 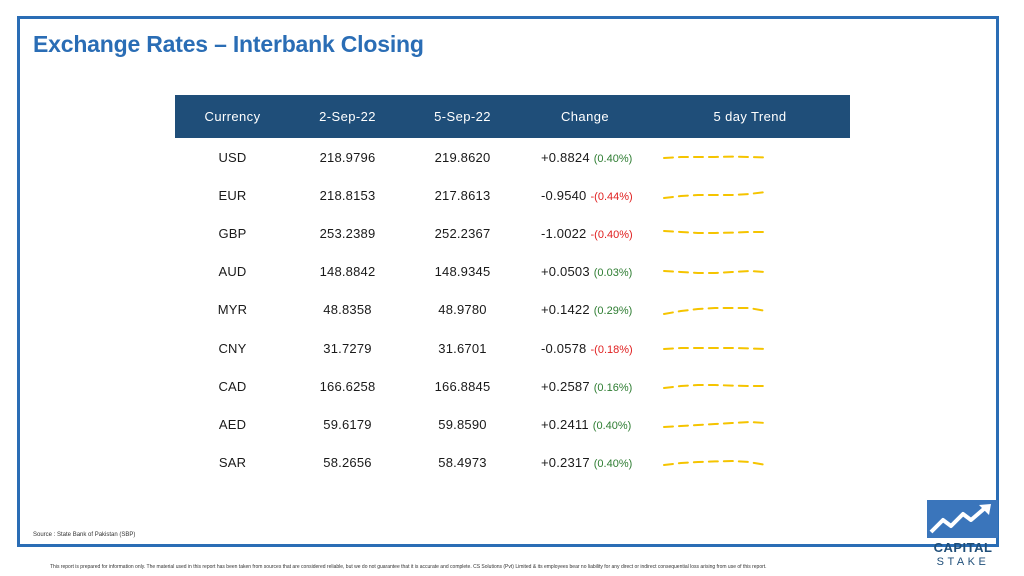 What do you see at coordinates (347, 157) in the screenshot?
I see `rate-2-sep: 218.9796` at bounding box center [347, 157].